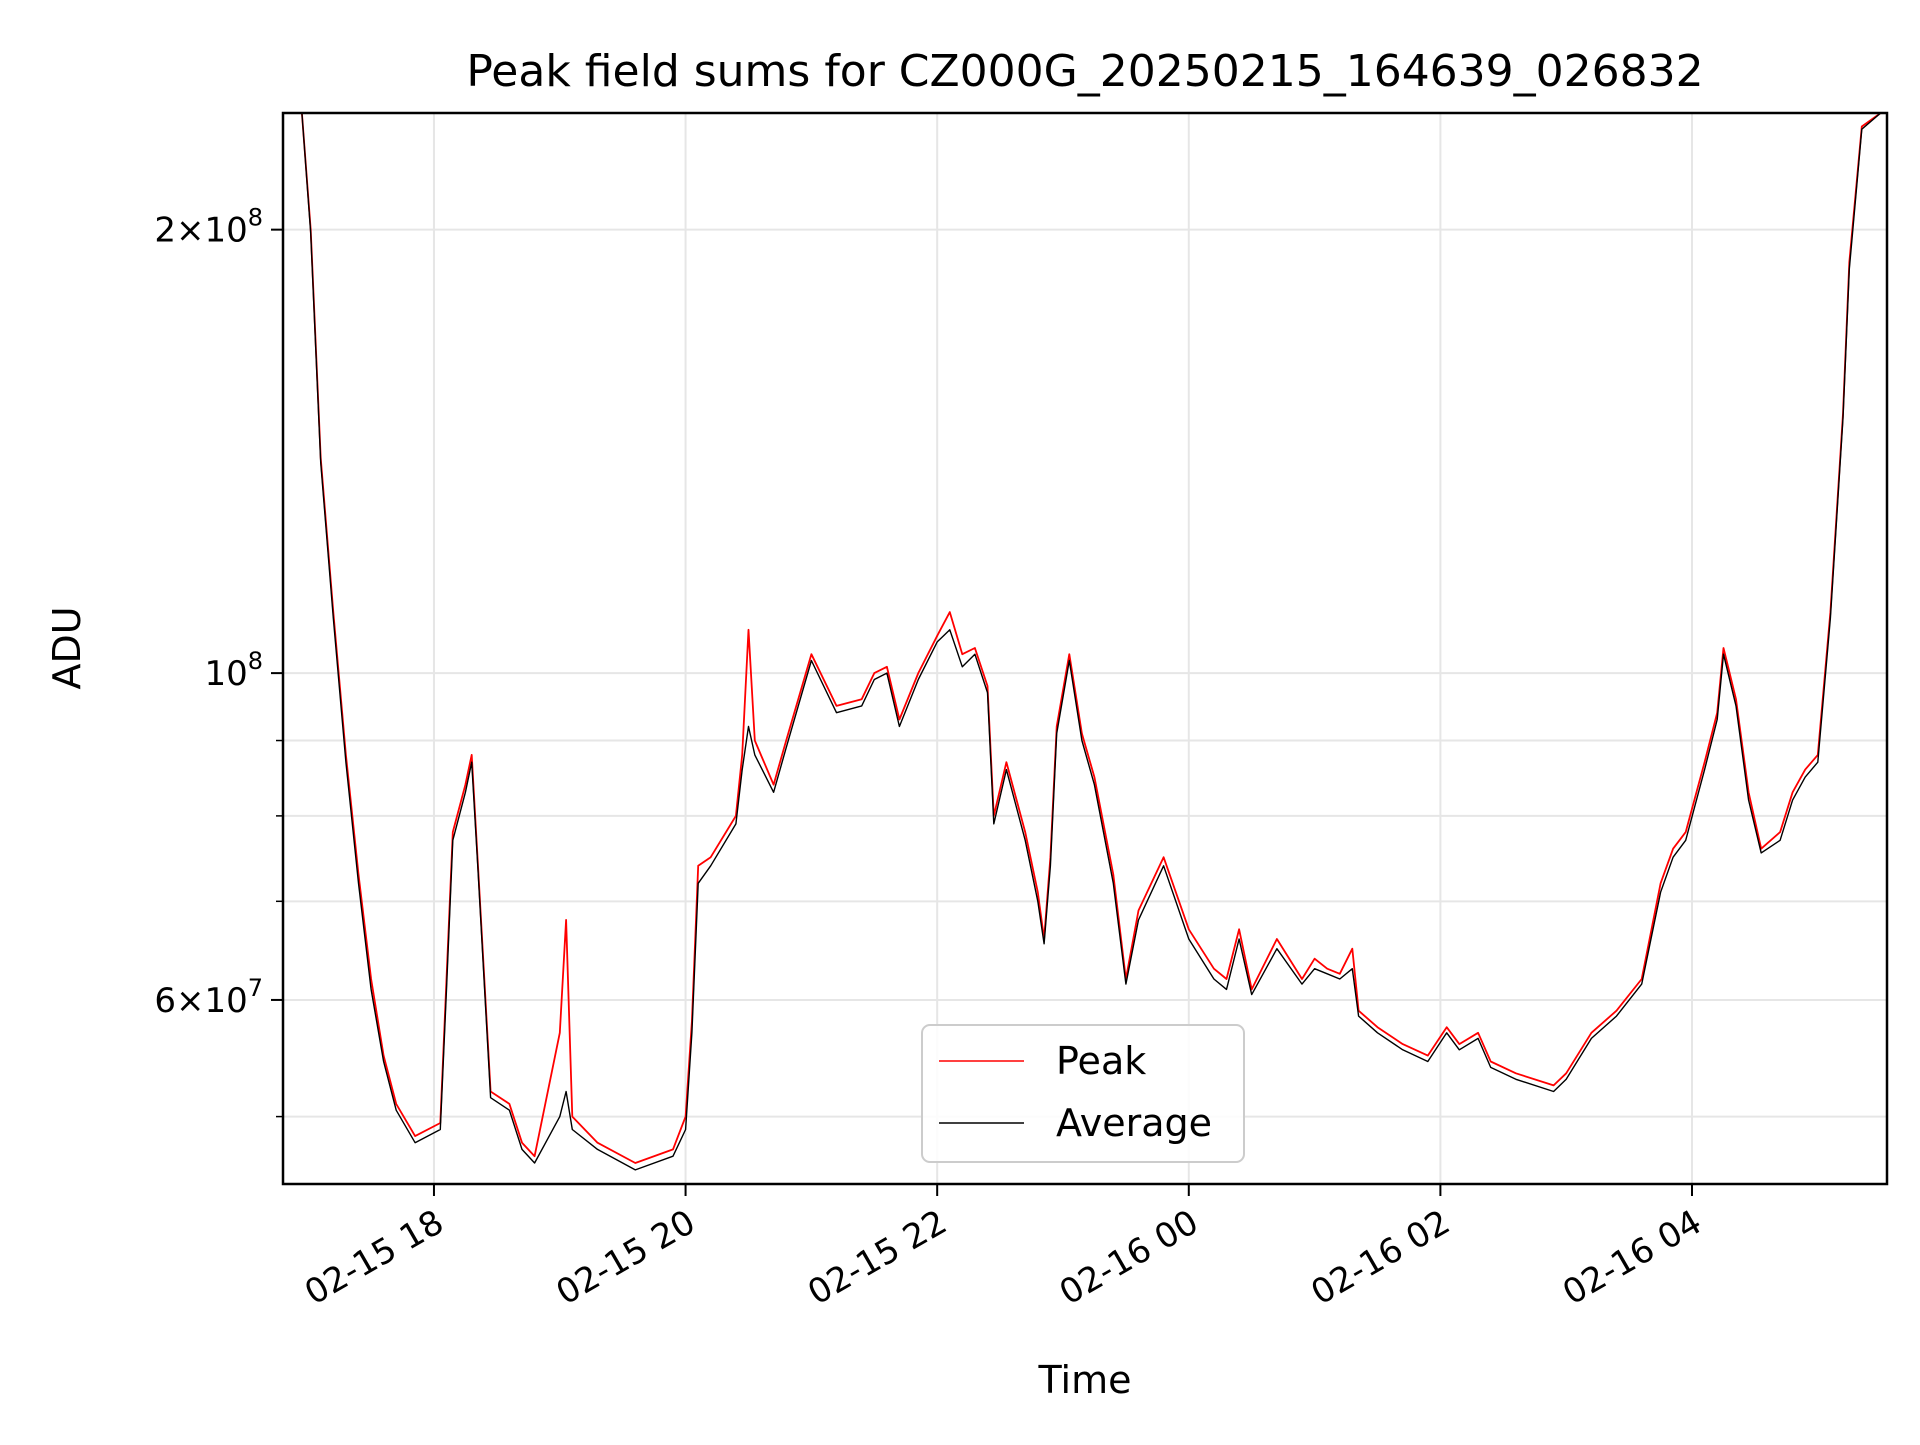  Describe the element at coordinates (67, 647) in the screenshot. I see `y-axis-label: ADU` at that location.